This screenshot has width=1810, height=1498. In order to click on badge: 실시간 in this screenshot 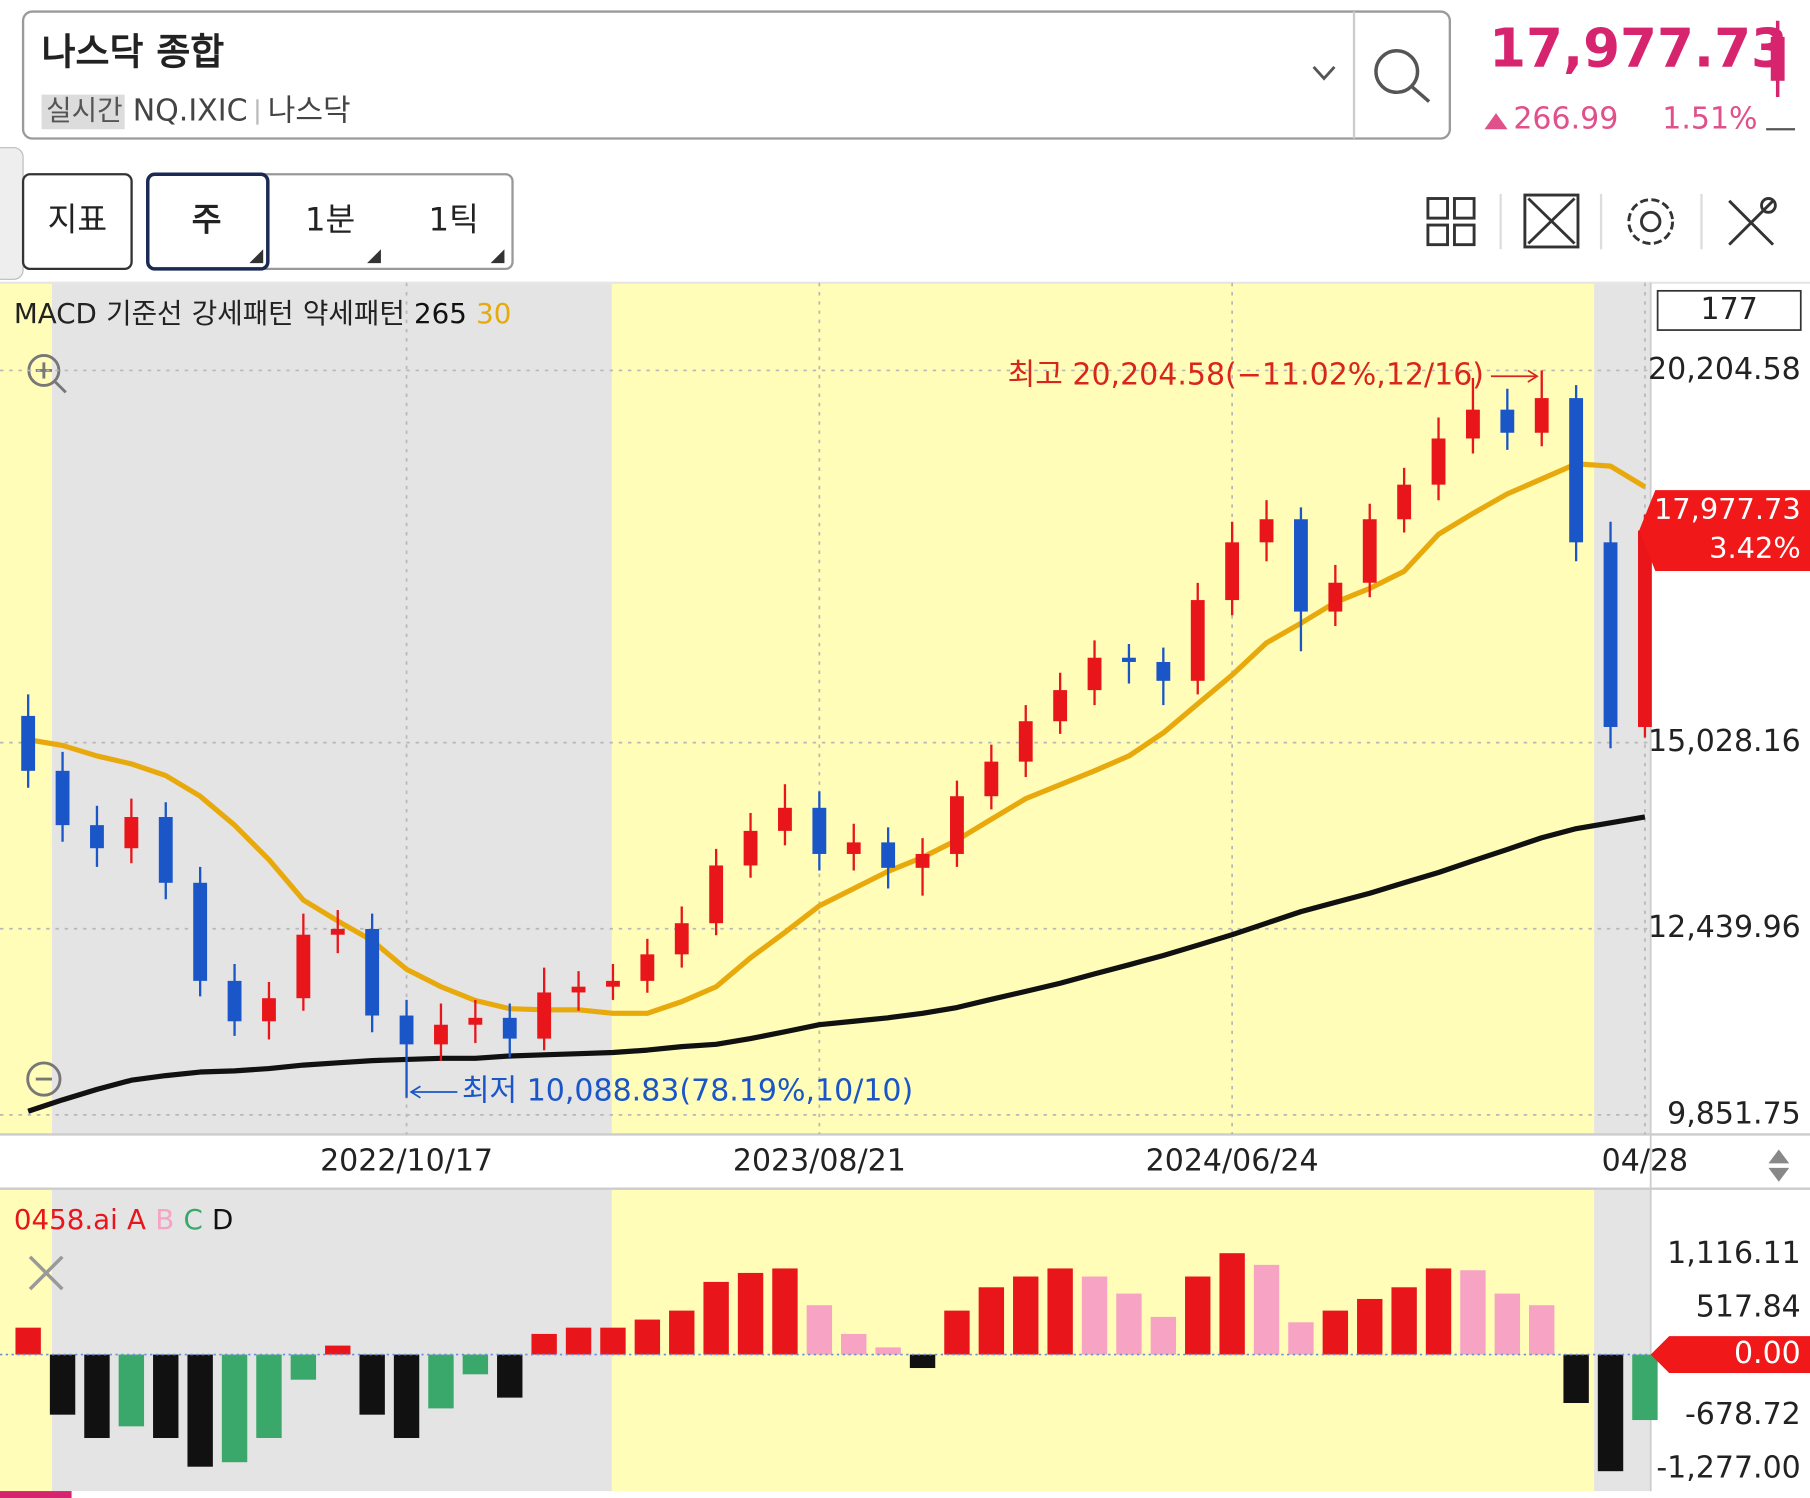, I will do `click(84, 110)`.